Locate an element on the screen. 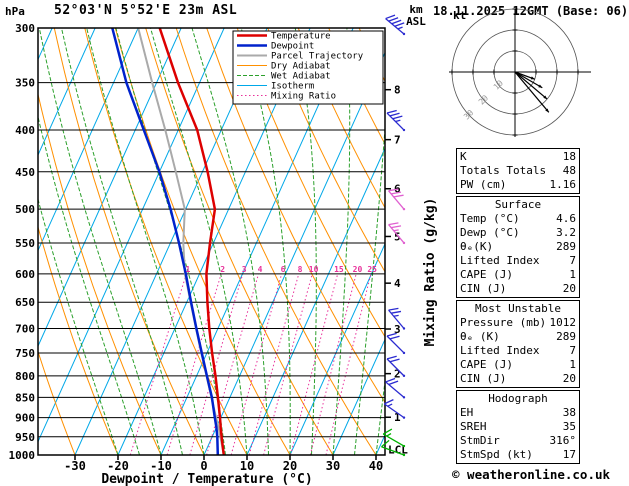  svg-text: 2 is located at coordinates (222, 269).